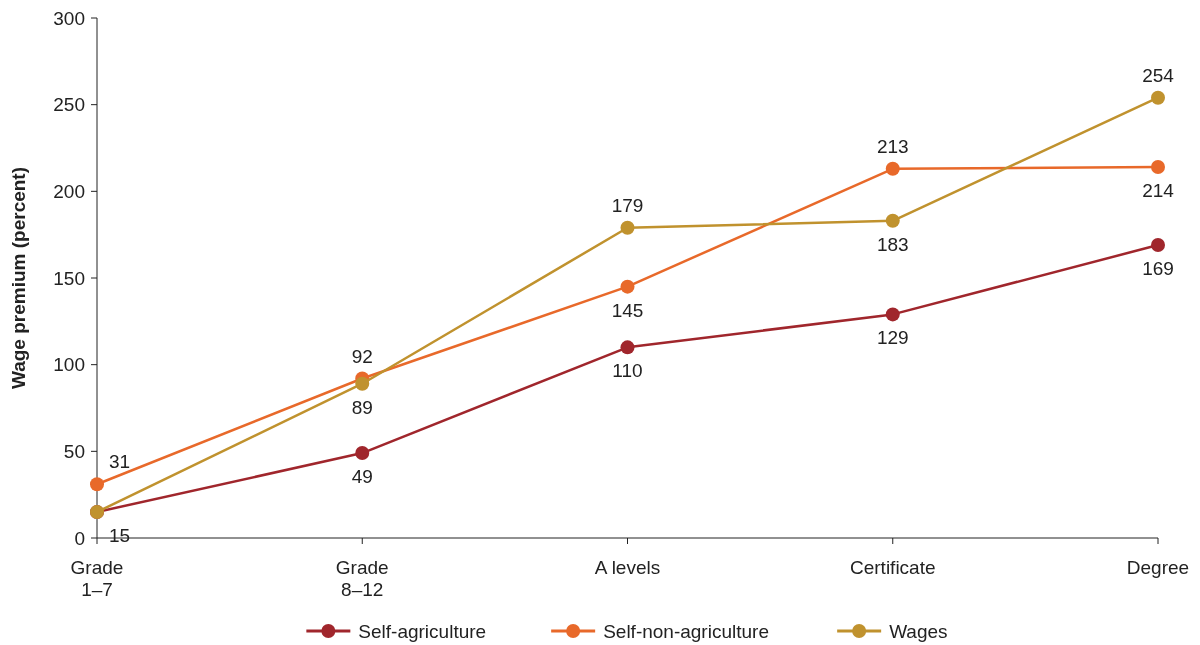 Image resolution: width=1200 pixels, height=645 pixels. What do you see at coordinates (627, 567) in the screenshot?
I see `x-tick-label: A levels` at bounding box center [627, 567].